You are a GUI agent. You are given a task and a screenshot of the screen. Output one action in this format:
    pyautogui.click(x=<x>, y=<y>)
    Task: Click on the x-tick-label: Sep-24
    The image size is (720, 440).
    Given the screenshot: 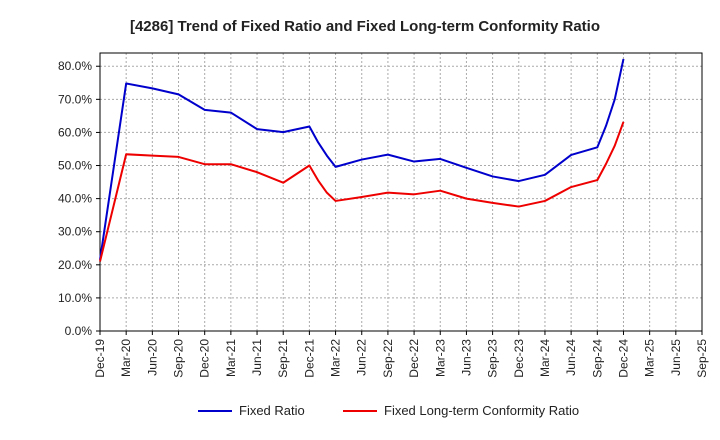 What is the action you would take?
    pyautogui.click(x=597, y=358)
    